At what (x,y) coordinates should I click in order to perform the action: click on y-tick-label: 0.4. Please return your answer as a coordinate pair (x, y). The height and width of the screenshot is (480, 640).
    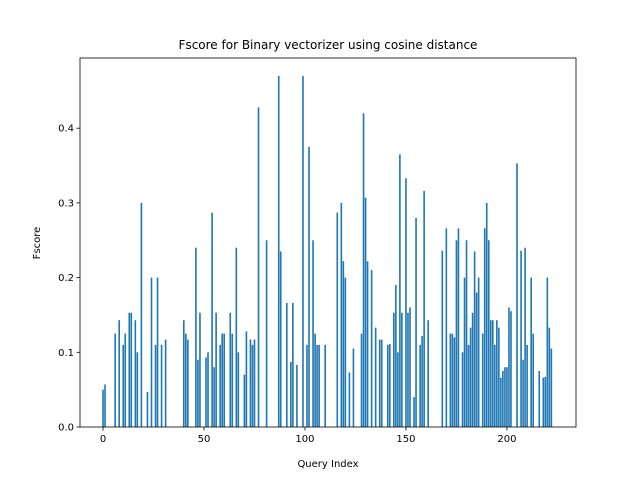
    Looking at the image, I should click on (66, 129).